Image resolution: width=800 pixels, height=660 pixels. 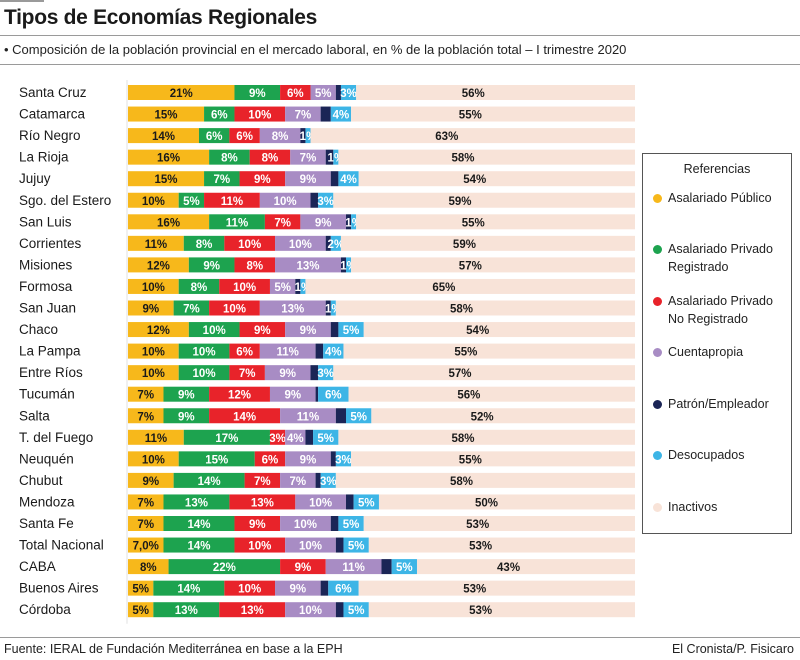 I want to click on data-label: 55%, so click(x=470, y=116).